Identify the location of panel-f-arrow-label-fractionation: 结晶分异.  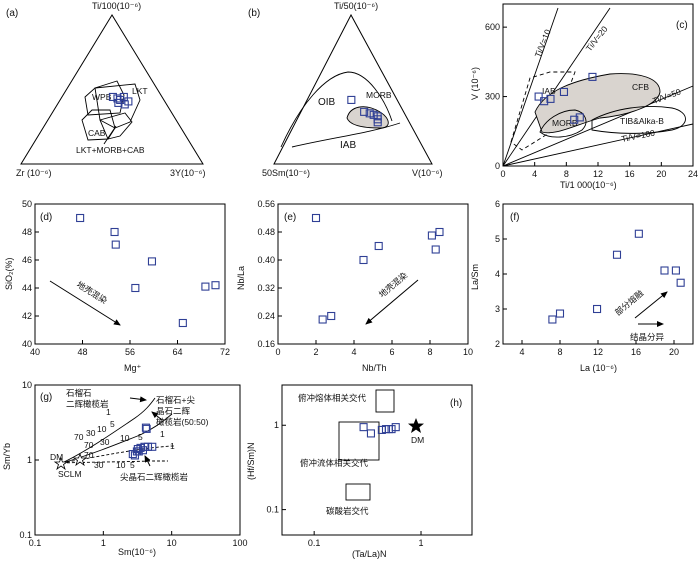
(647, 337).